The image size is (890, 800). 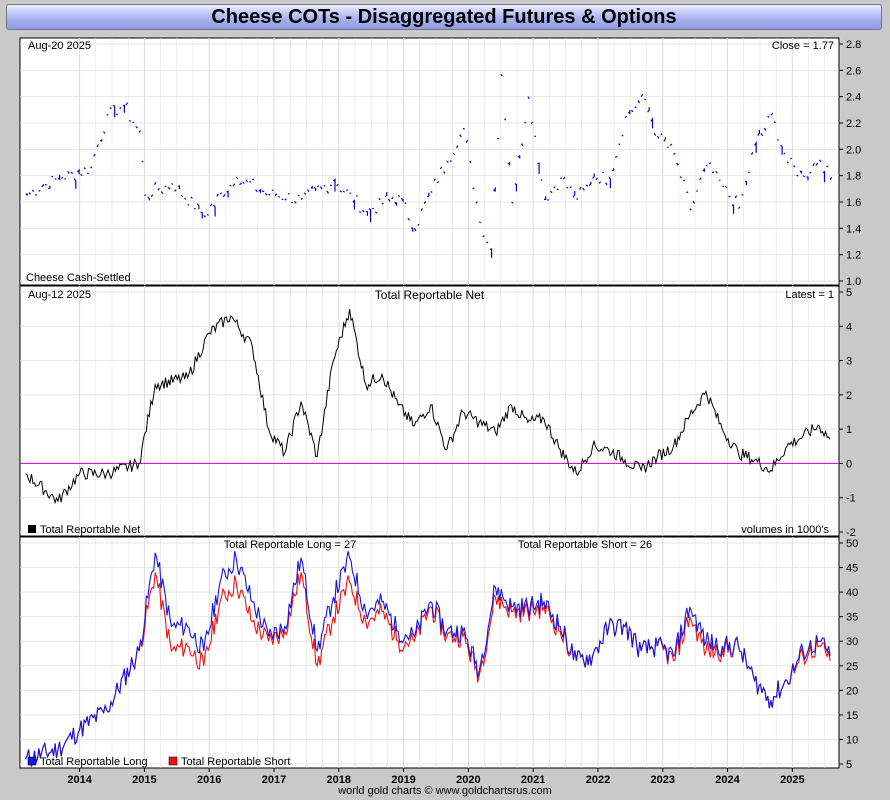 What do you see at coordinates (403, 780) in the screenshot?
I see `x-tick-label: 2019` at bounding box center [403, 780].